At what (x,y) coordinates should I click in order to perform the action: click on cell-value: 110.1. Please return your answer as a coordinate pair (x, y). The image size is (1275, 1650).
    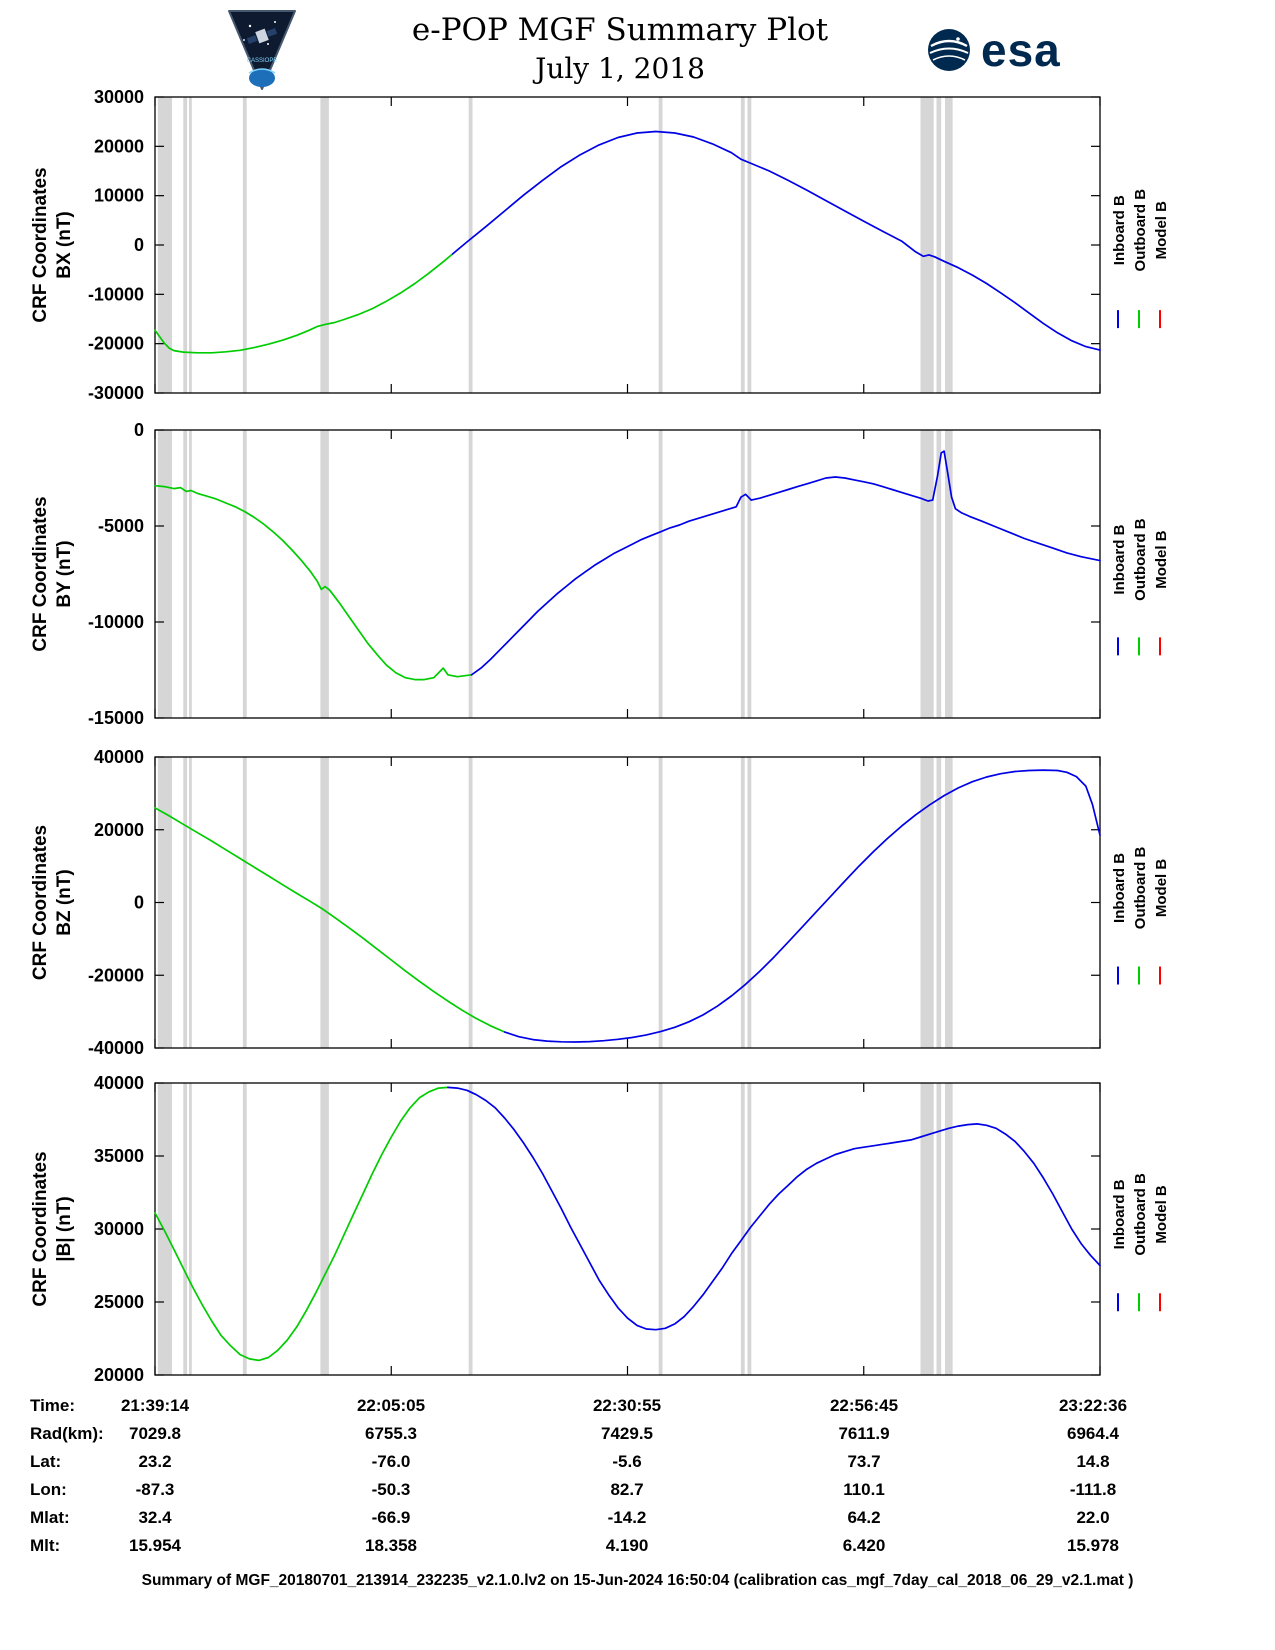
    Looking at the image, I should click on (864, 1489).